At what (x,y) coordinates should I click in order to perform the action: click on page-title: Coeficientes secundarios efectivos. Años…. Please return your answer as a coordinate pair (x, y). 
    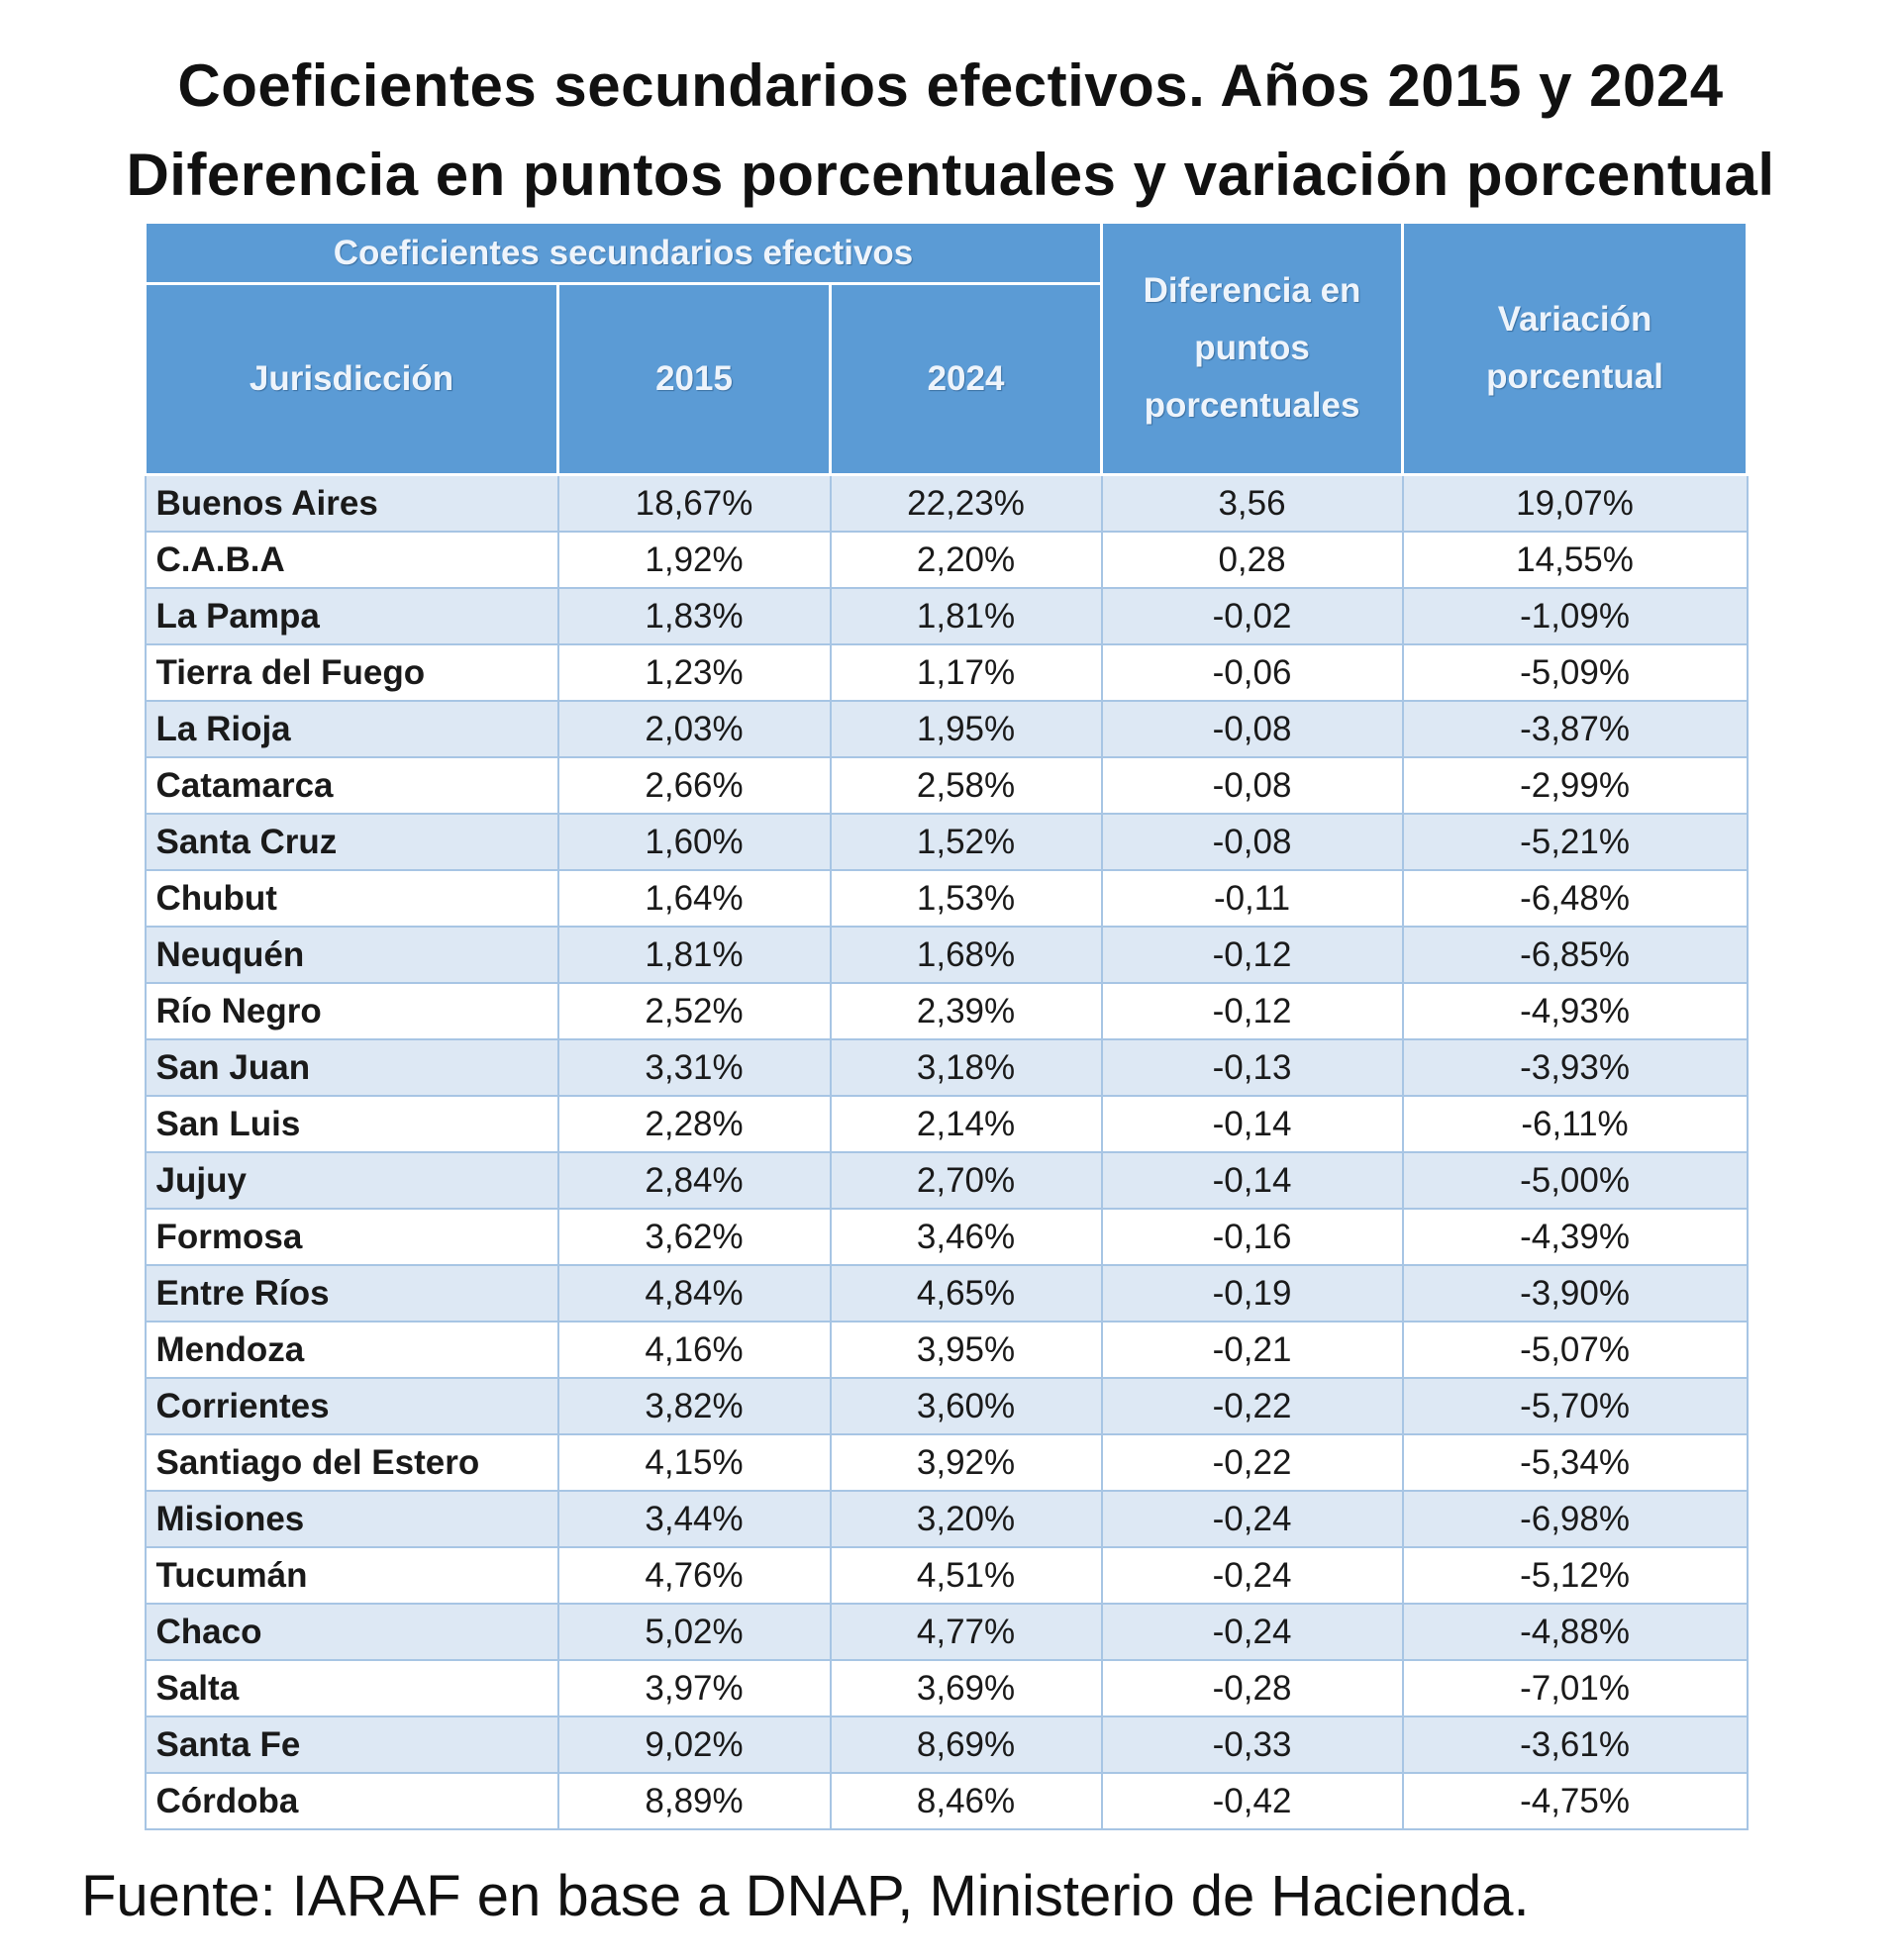
    Looking at the image, I should click on (950, 85).